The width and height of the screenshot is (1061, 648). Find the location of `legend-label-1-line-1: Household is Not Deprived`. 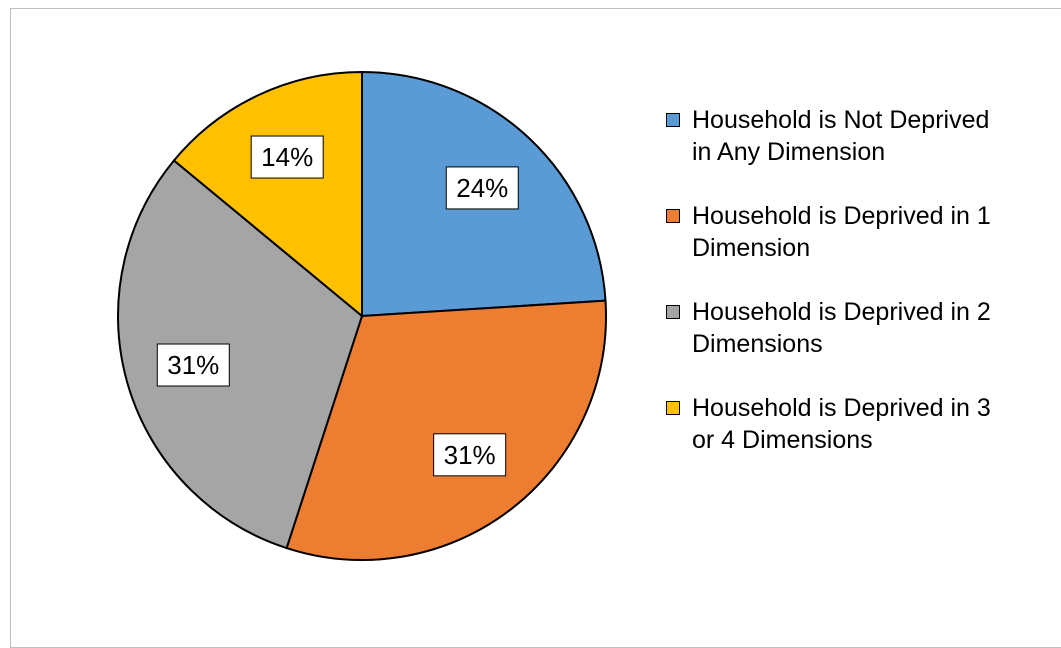

legend-label-1-line-1: Household is Not Deprived is located at coordinates (841, 120).